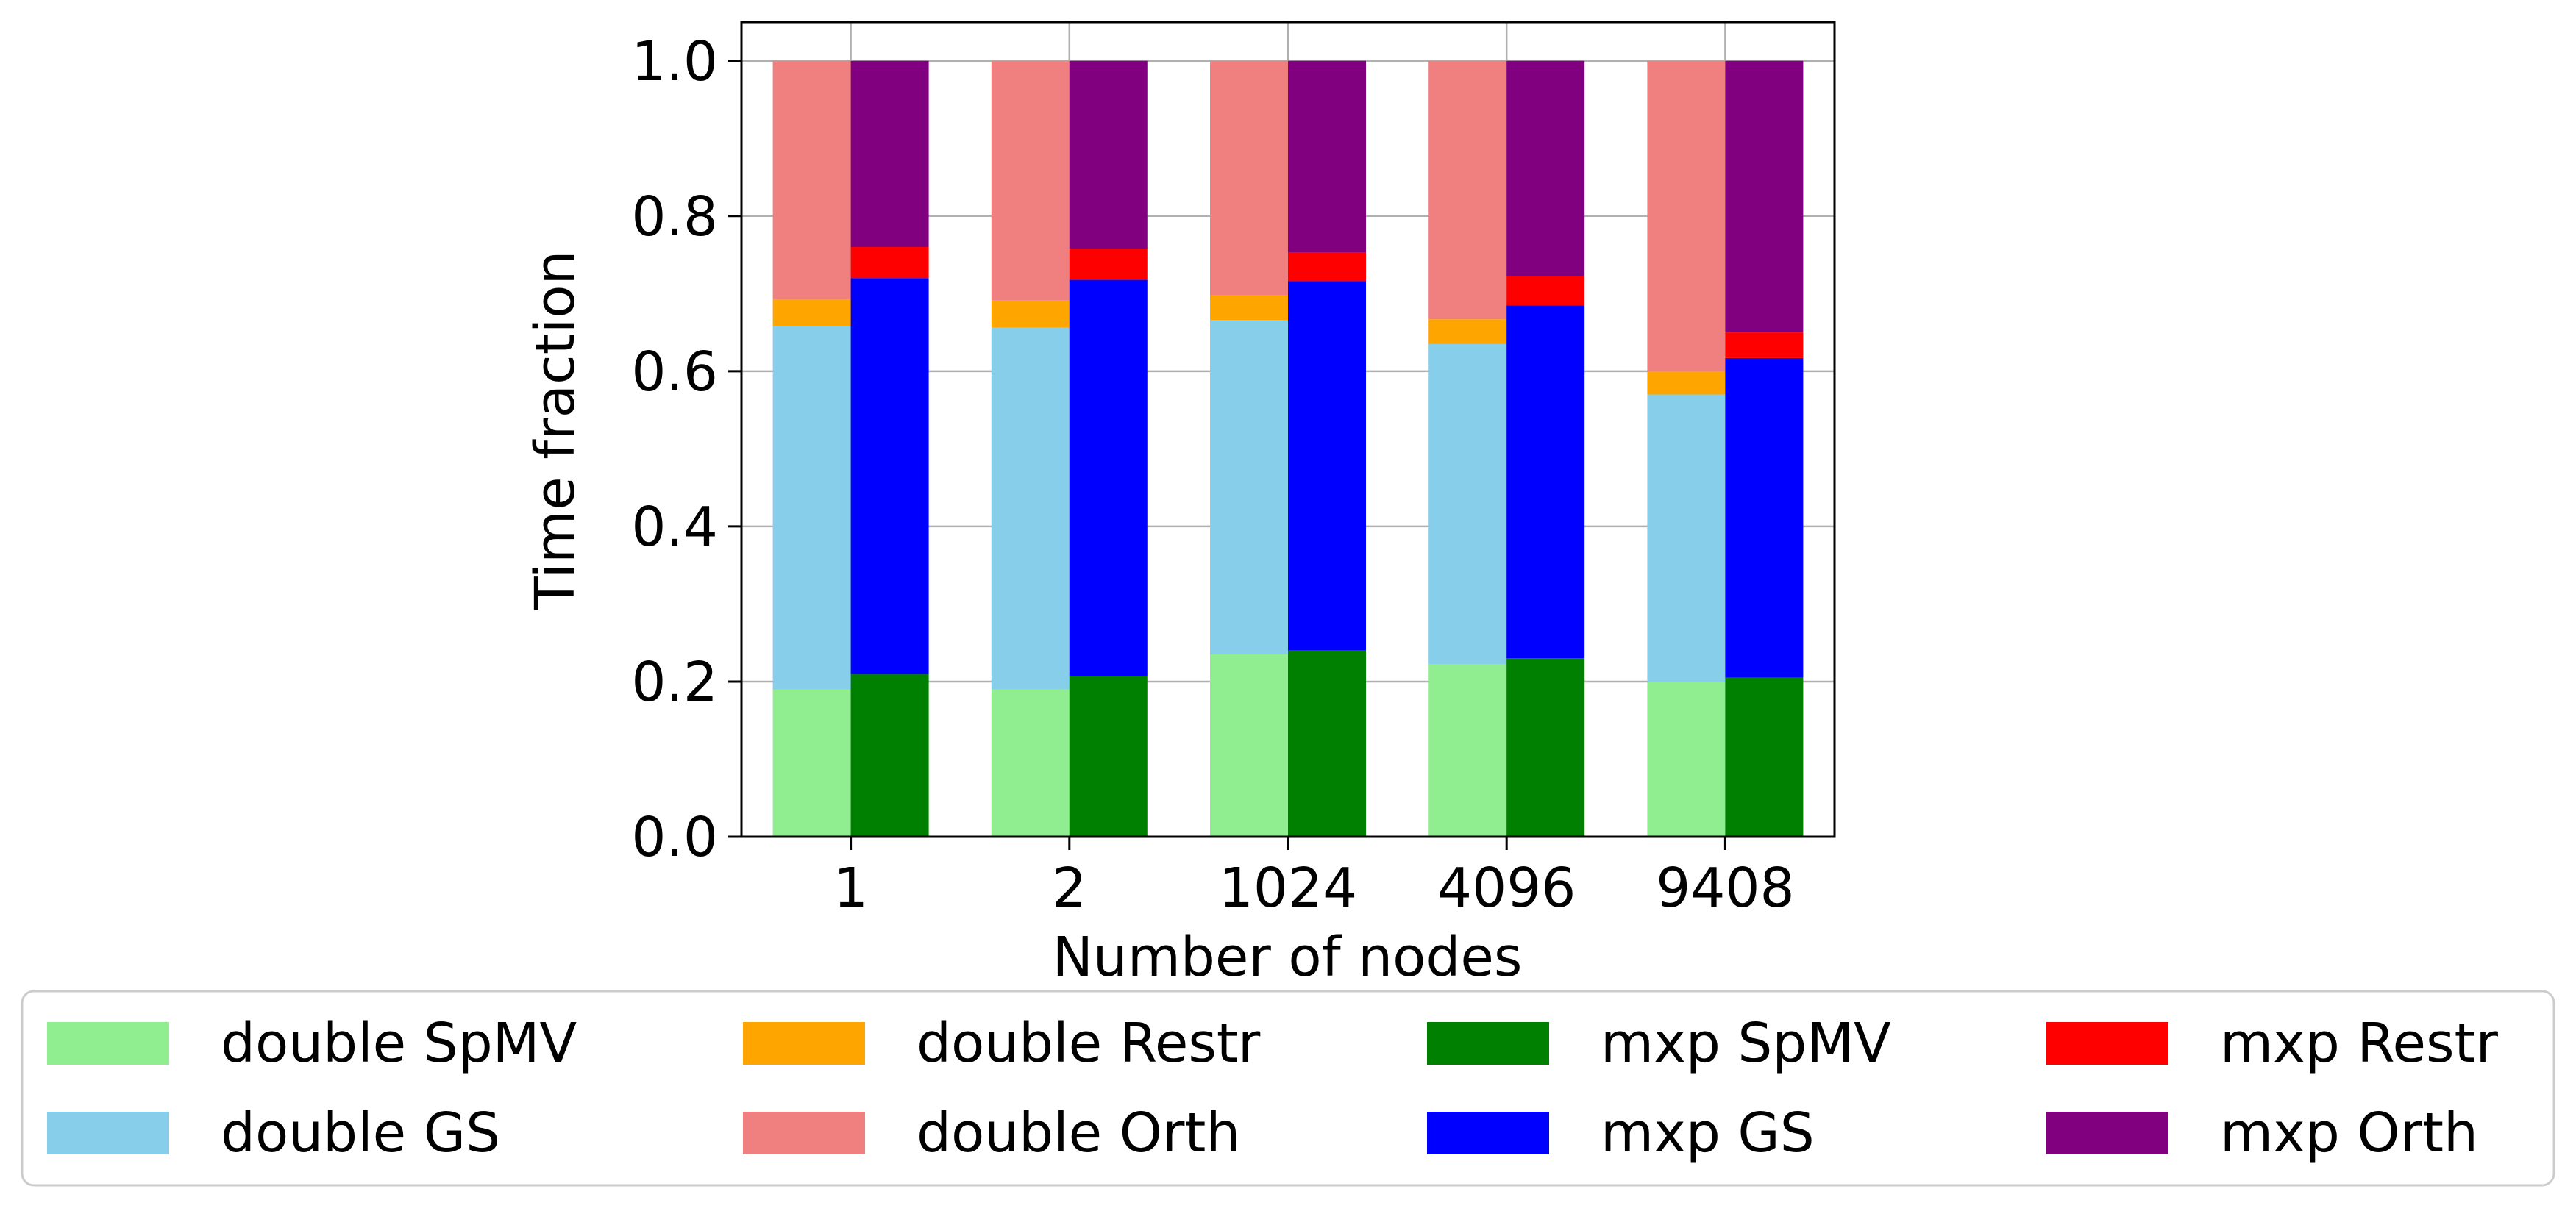 The width and height of the screenshot is (2576, 1211). Describe the element at coordinates (674, 372) in the screenshot. I see `y-tick-label: 0.6` at that location.